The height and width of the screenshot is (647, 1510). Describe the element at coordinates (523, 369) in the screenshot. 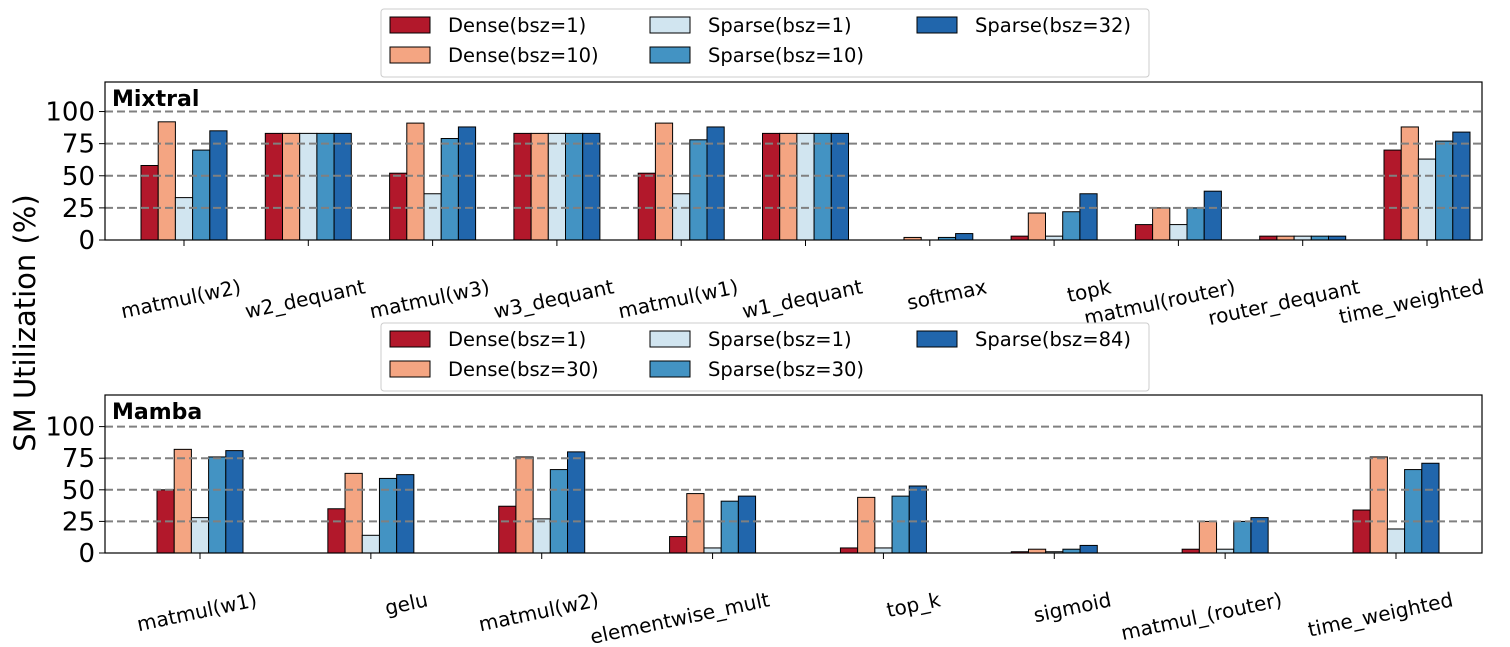

I see `mamba-legend-label-dense-bsz-30: Dense(bsz=30)` at that location.